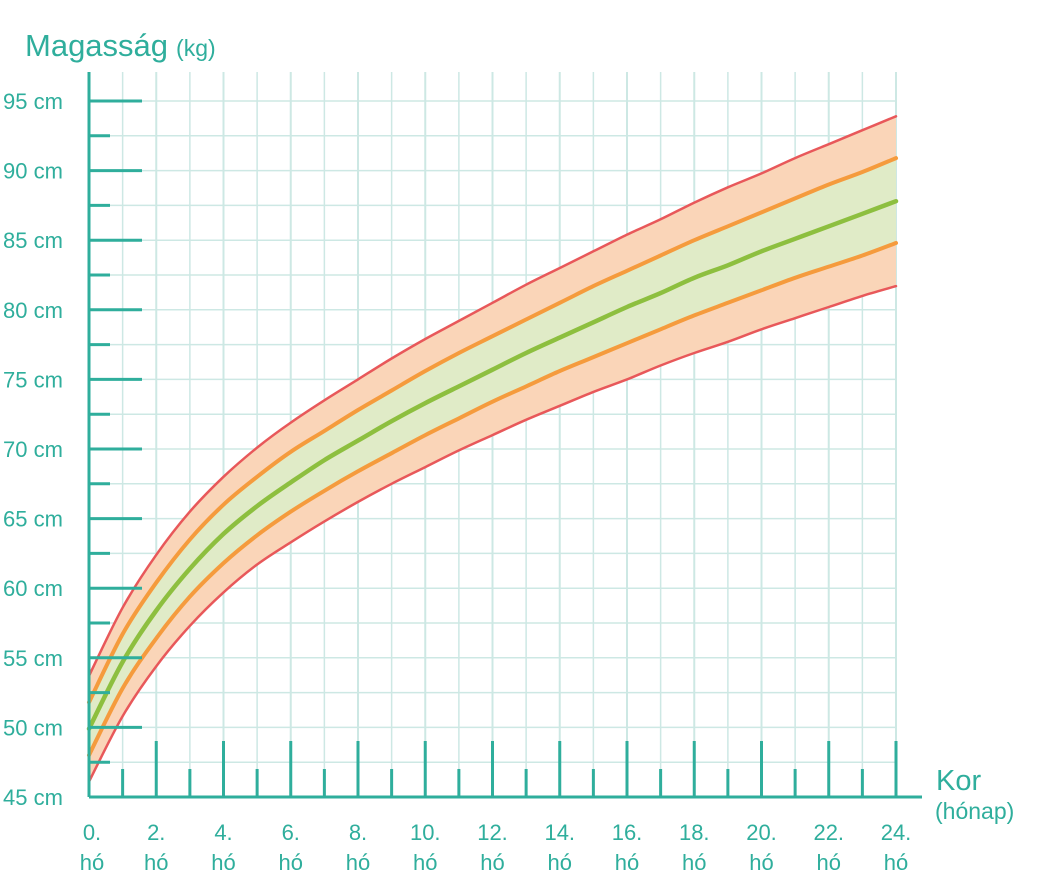 This screenshot has height=893, width=1040. I want to click on x-tick-label: 6., so click(291, 832).